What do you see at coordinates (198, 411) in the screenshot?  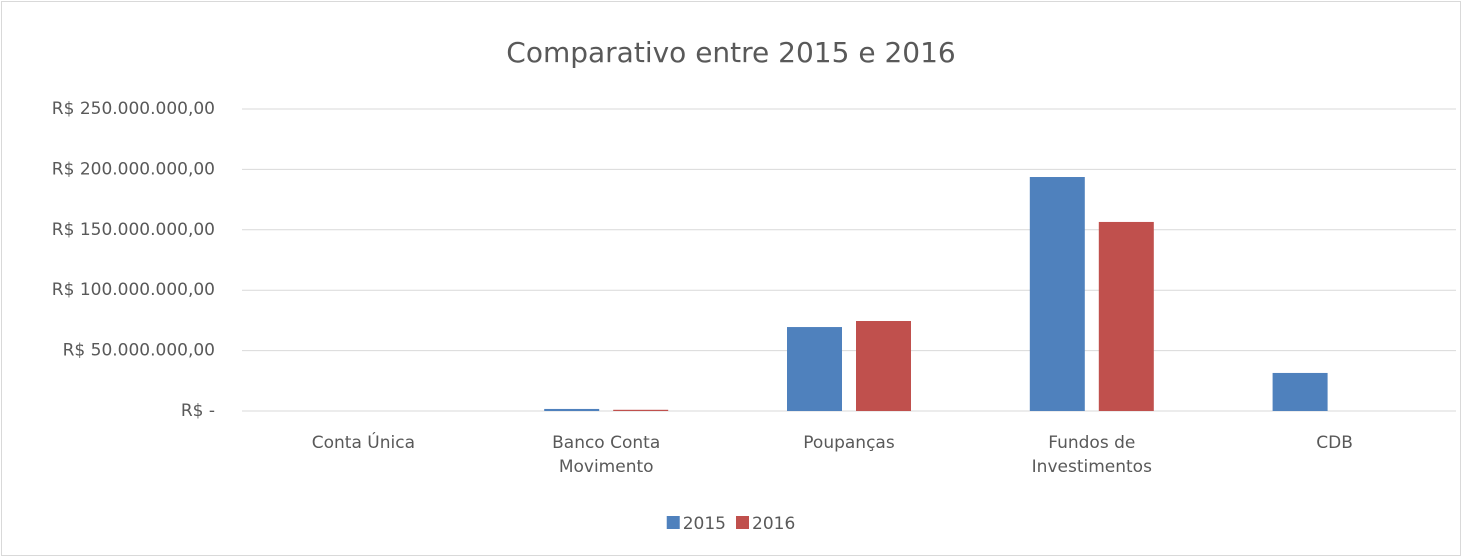 I see `y-tick-label: R$ -` at bounding box center [198, 411].